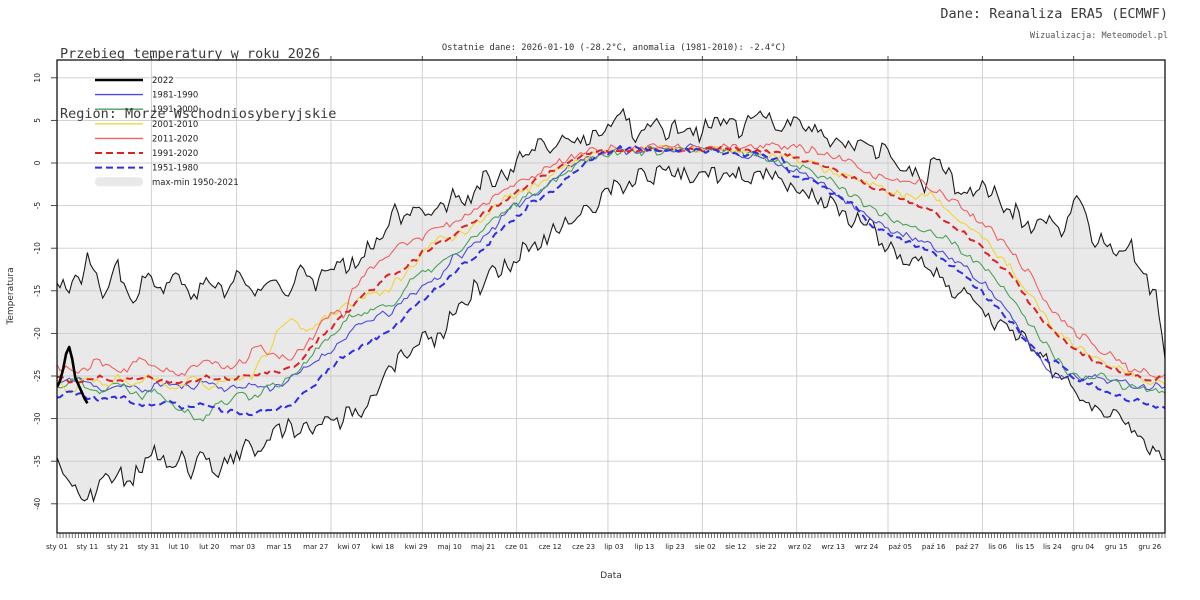 Image resolution: width=1200 pixels, height=600 pixels. Describe the element at coordinates (37, 461) in the screenshot. I see `y-tick-label: -35` at that location.